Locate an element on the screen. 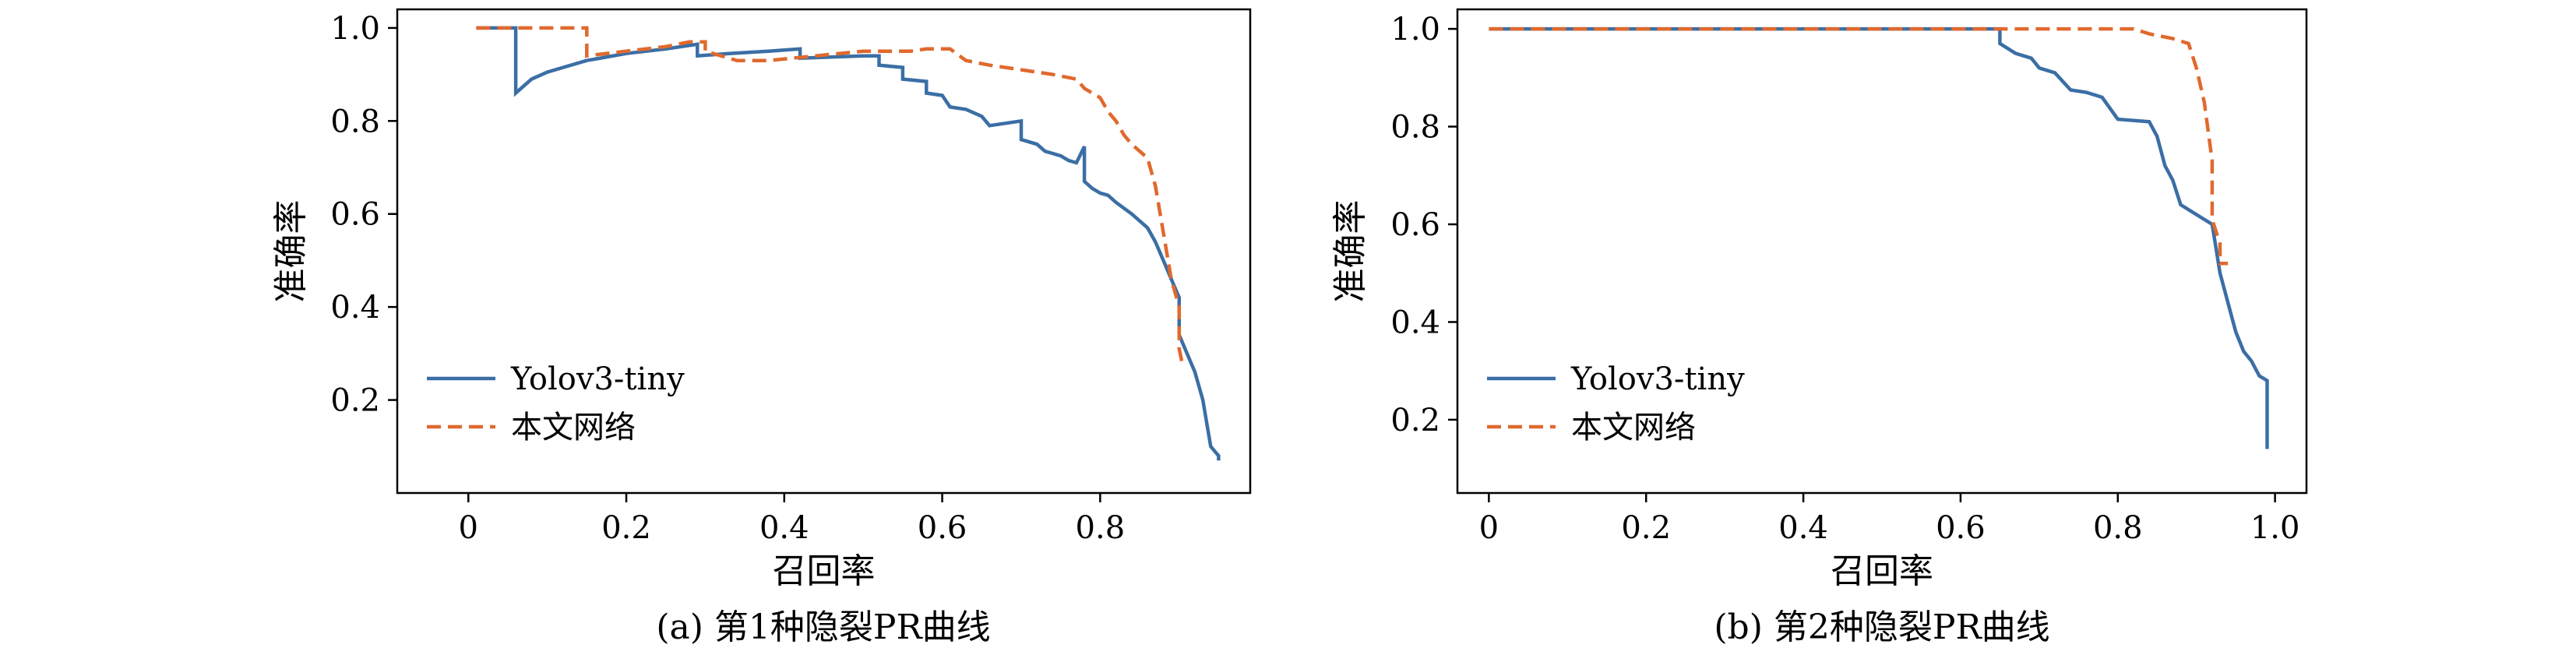 This screenshot has width=2576, height=662. x-tick-label: 1.0 is located at coordinates (2275, 528).